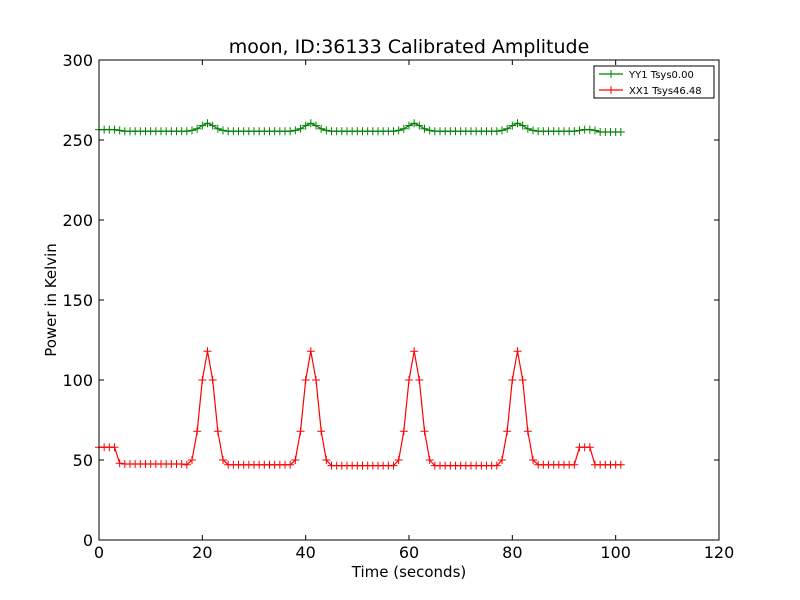 The image size is (800, 600). I want to click on x-tick-label: 20, so click(202, 552).